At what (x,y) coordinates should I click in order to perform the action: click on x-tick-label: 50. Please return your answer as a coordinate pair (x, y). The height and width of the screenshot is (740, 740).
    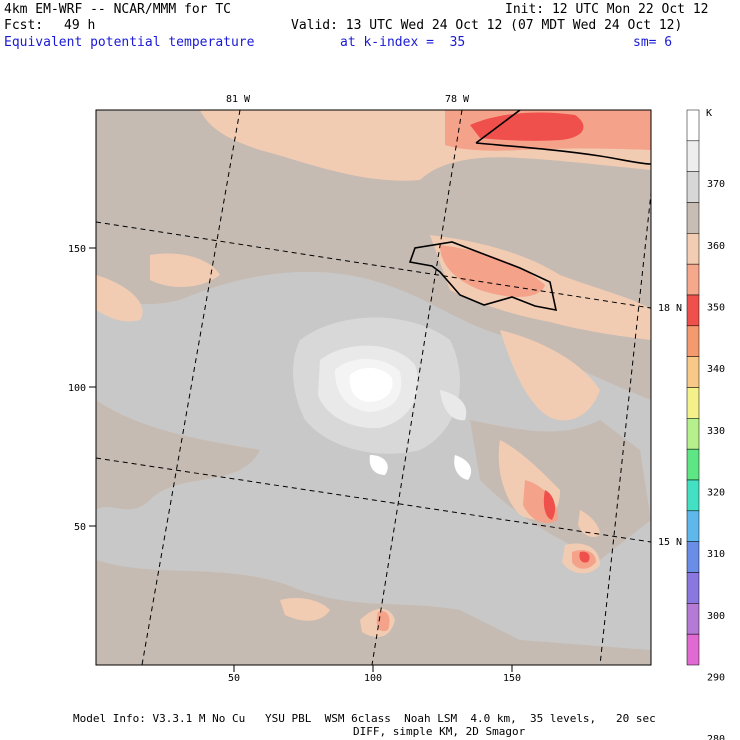
    Looking at the image, I should click on (234, 678).